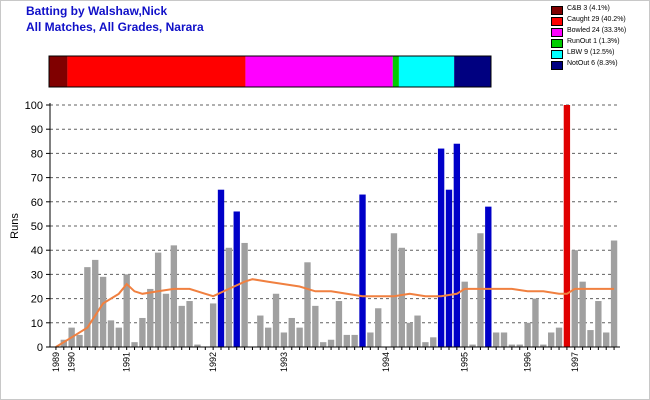 This screenshot has height=400, width=650. What do you see at coordinates (37, 203) in the screenshot?
I see `y-tick-label: 60` at bounding box center [37, 203].